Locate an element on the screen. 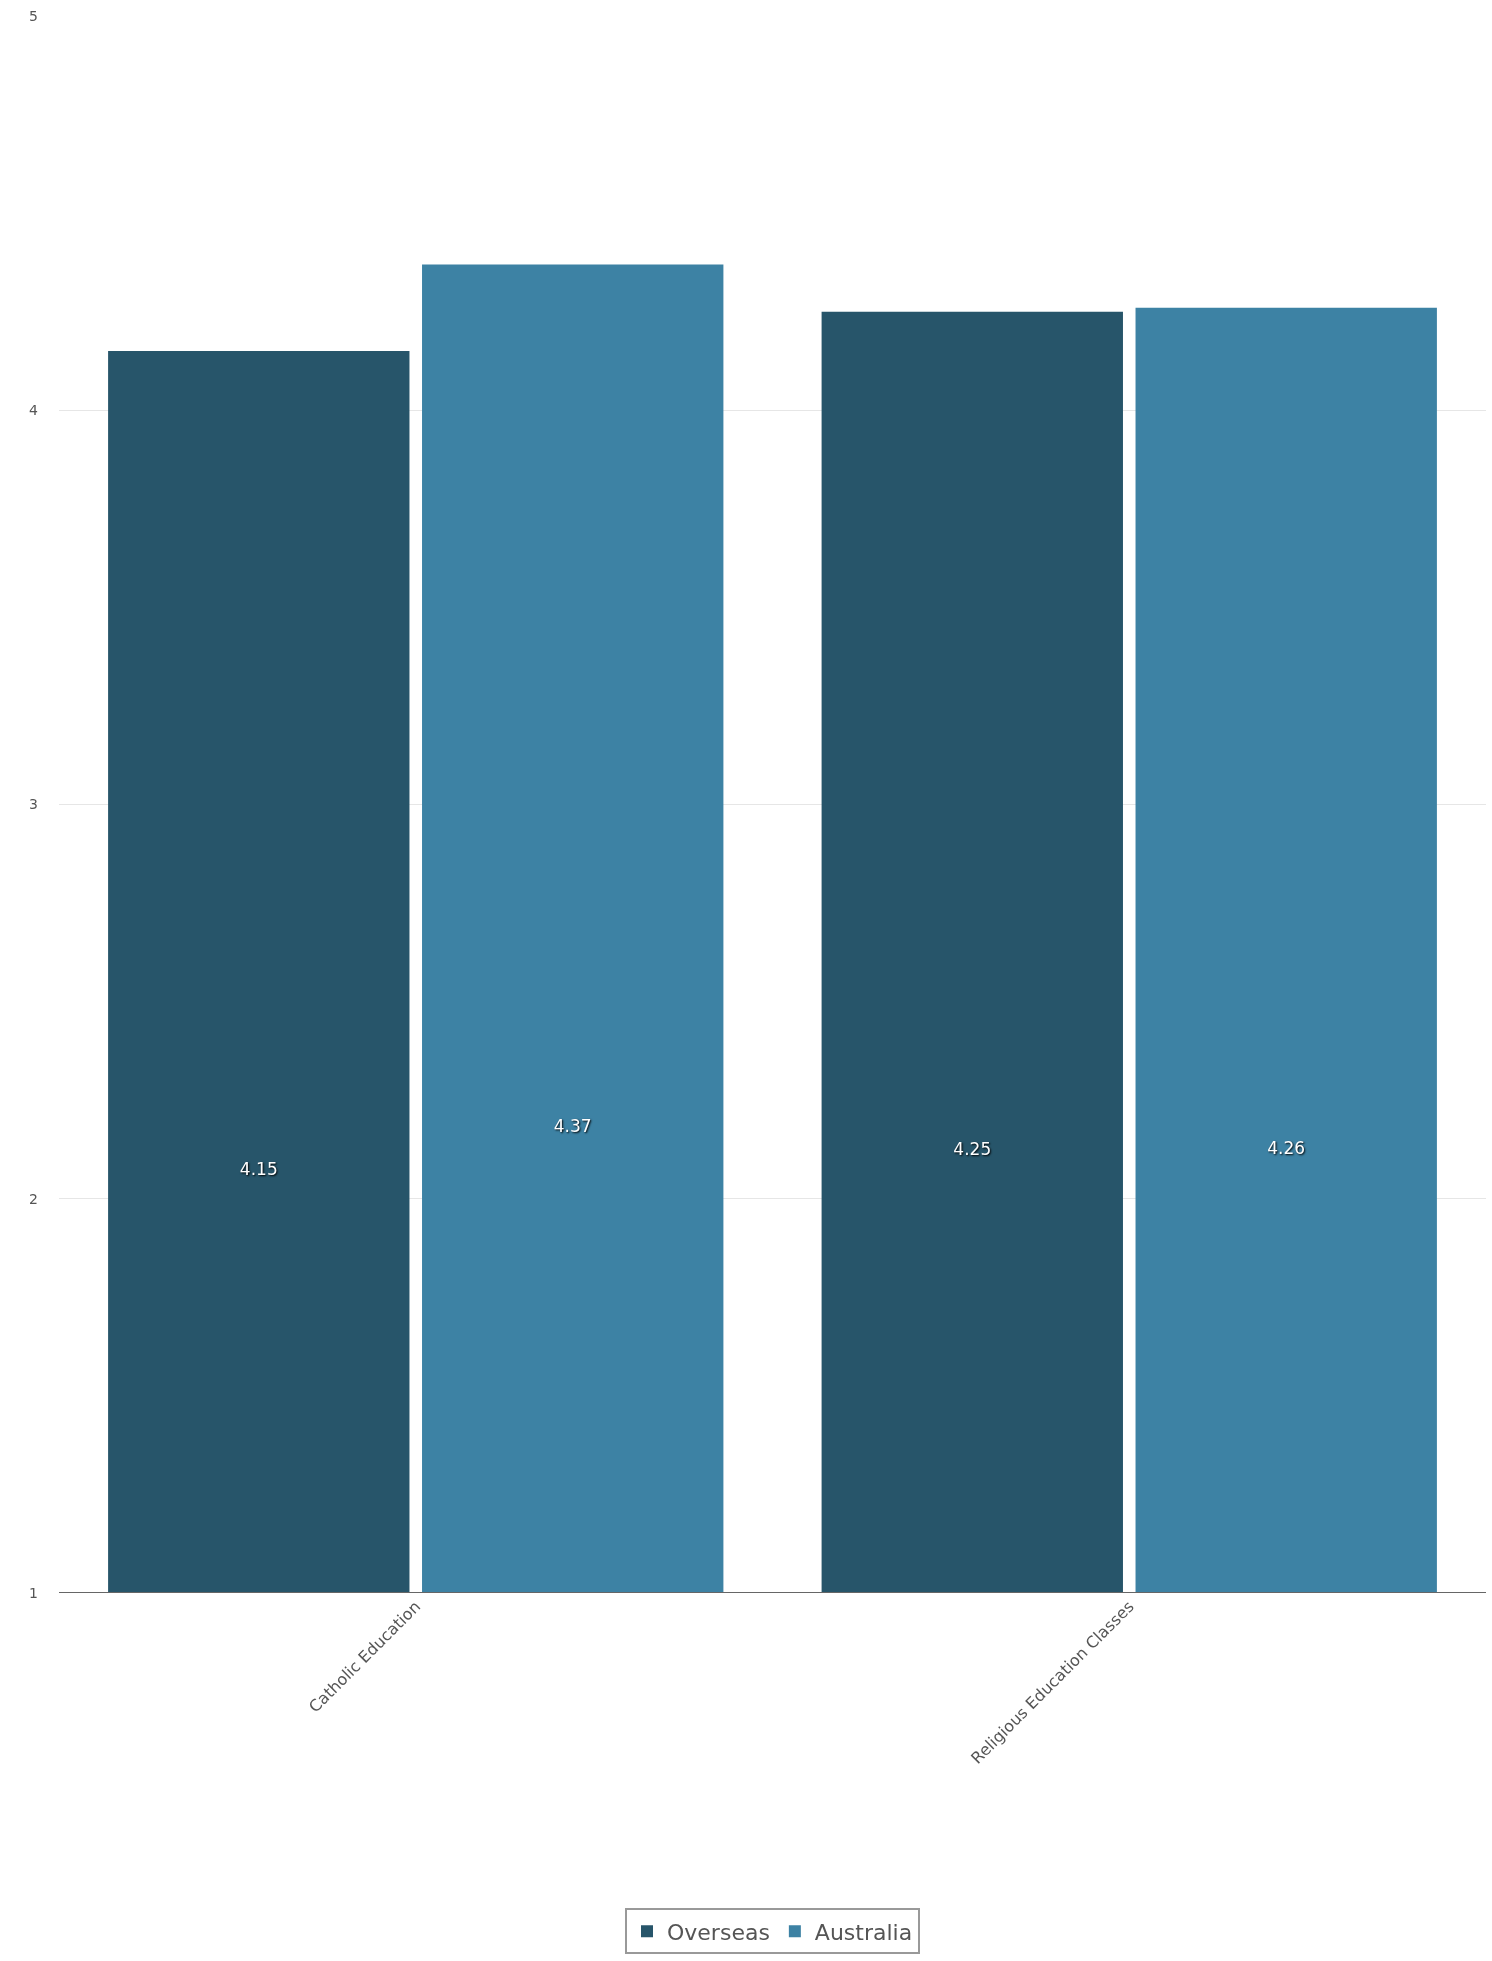 The height and width of the screenshot is (1961, 1492). legend-label: Australia is located at coordinates (863, 1932).